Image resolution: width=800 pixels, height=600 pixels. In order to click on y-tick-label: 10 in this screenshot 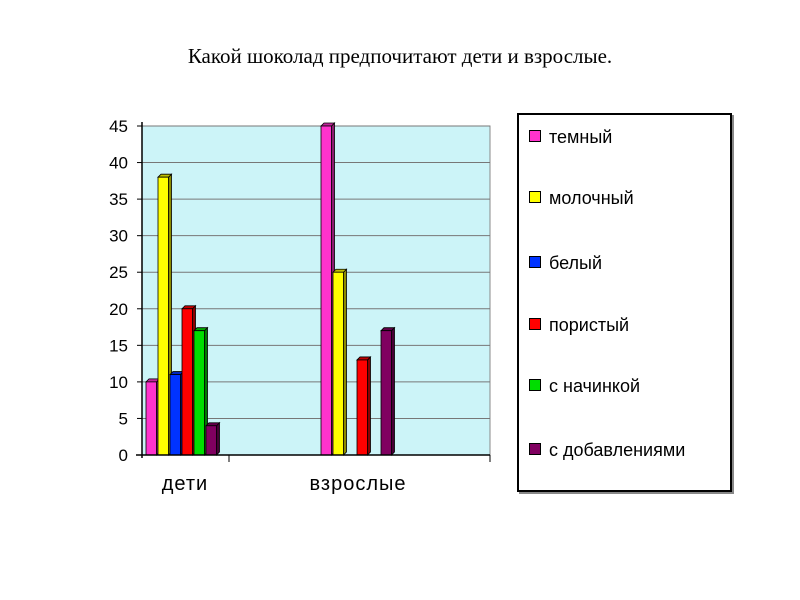, I will do `click(118, 382)`.